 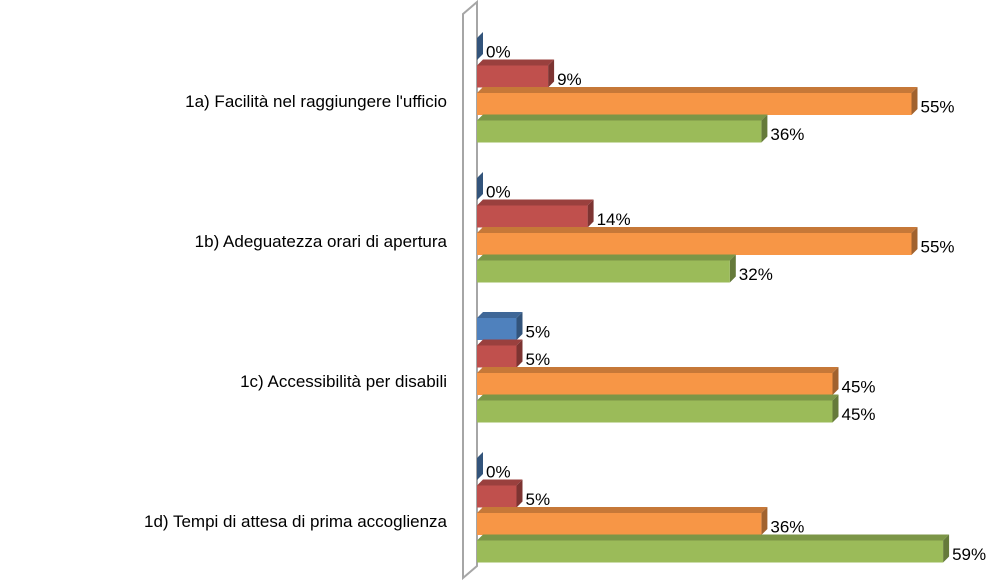 I want to click on value-label: 59%, so click(x=969, y=554).